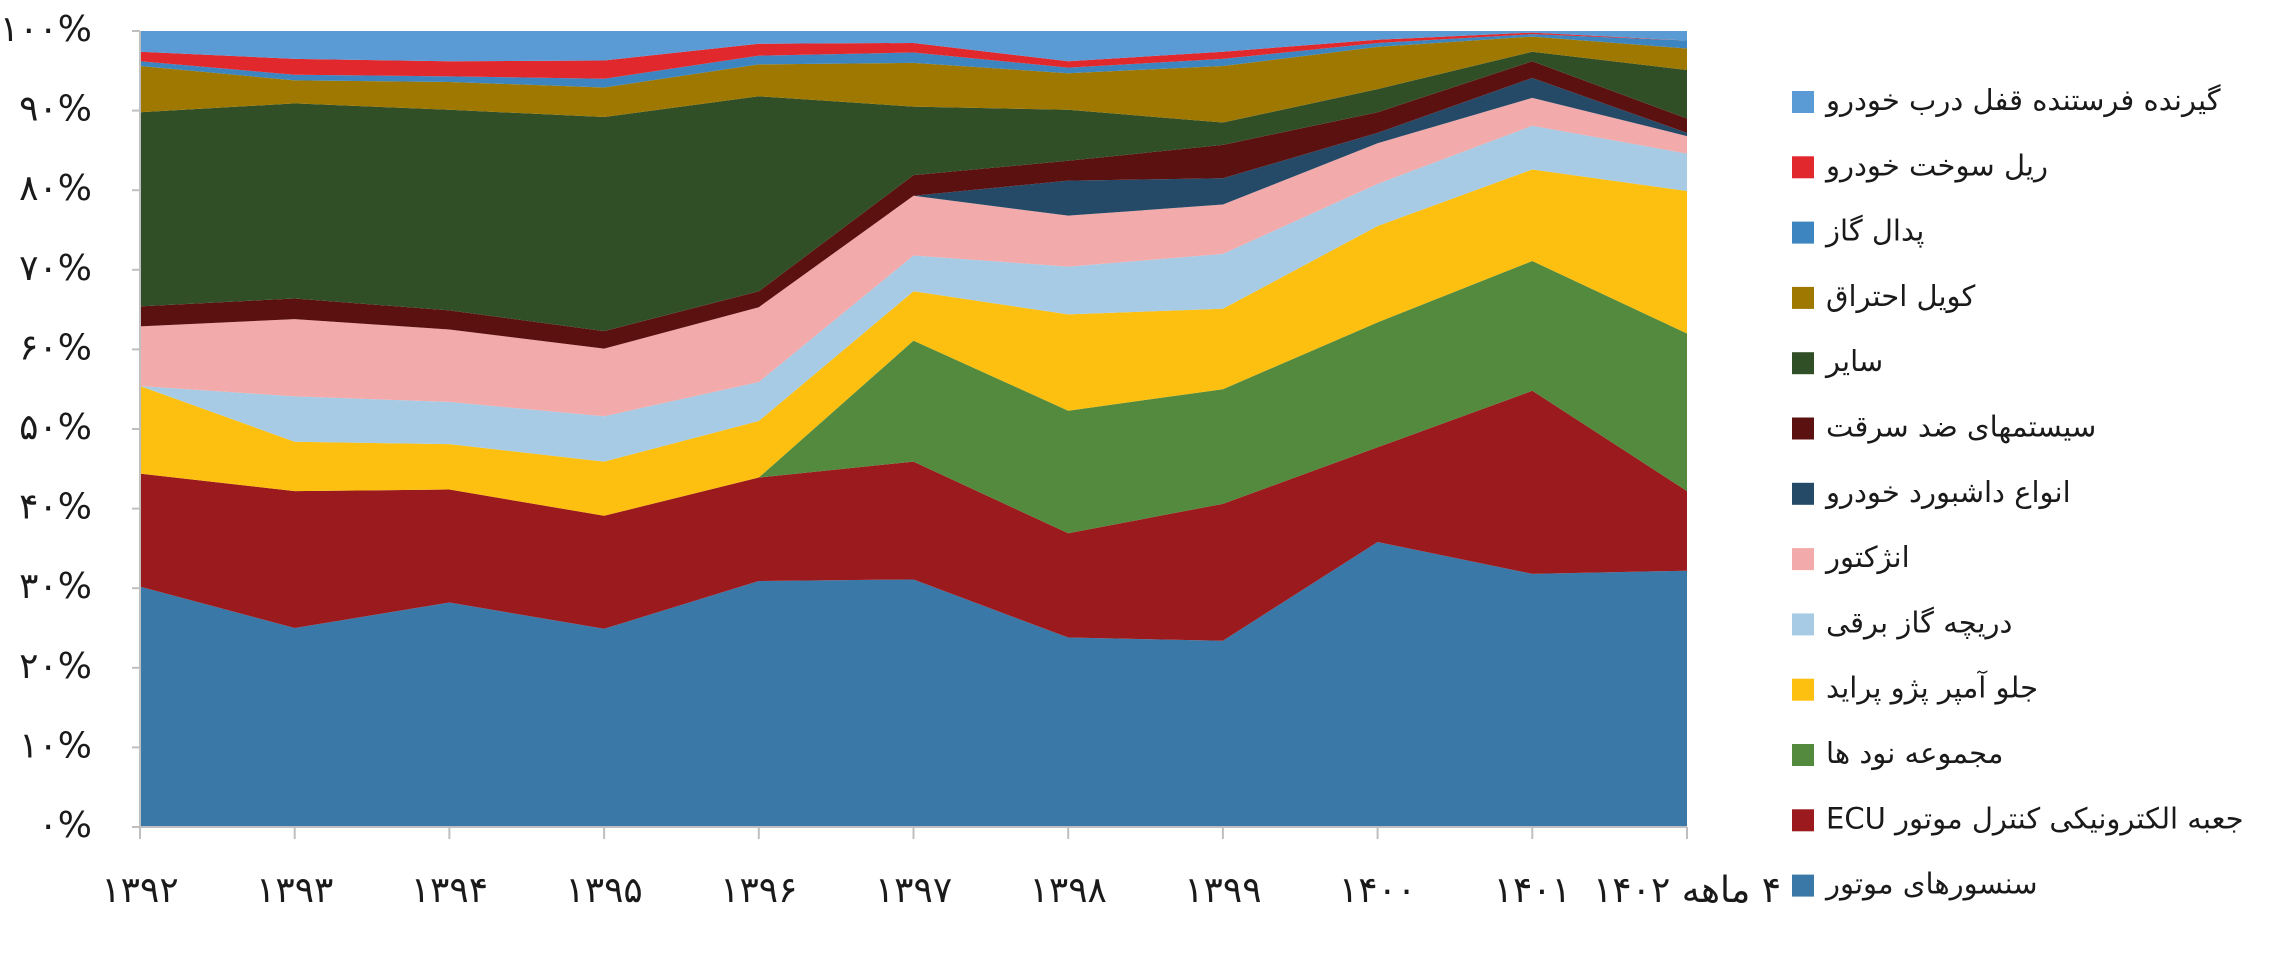 This screenshot has height=974, width=2284. Describe the element at coordinates (1901, 296) in the screenshot. I see `legend-label: کویل احتراق` at that location.